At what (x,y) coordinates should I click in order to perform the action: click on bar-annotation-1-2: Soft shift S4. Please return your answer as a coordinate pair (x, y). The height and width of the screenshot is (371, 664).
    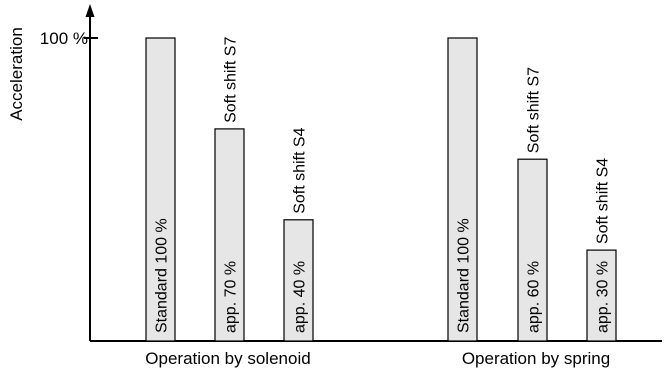
    Looking at the image, I should click on (603, 201).